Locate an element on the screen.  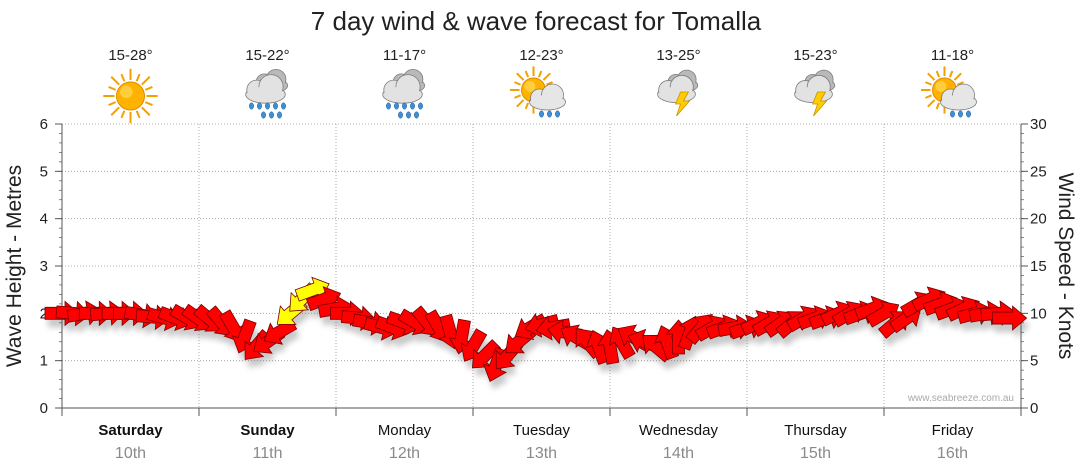
temp-range: 11-17° is located at coordinates (404, 55).